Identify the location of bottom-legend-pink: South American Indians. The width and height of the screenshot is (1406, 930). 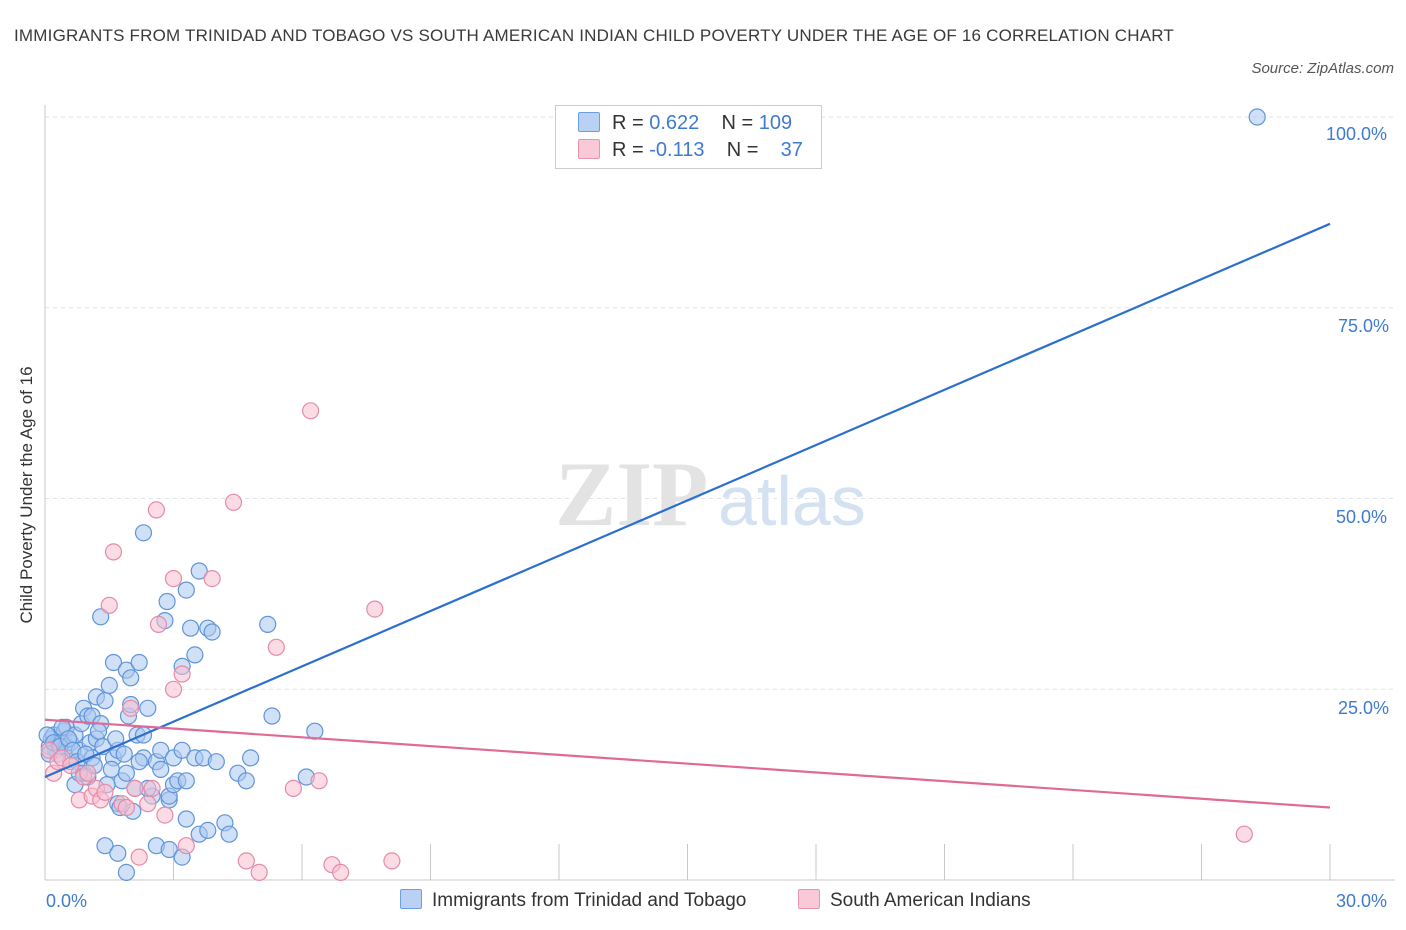
(914, 900).